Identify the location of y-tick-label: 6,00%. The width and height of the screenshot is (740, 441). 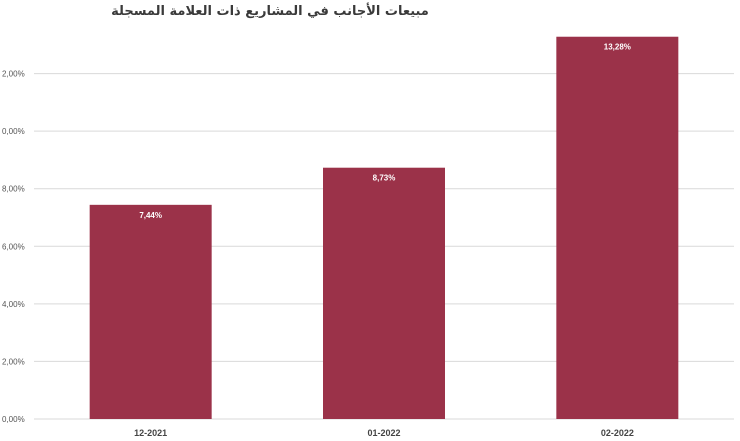
(13, 246).